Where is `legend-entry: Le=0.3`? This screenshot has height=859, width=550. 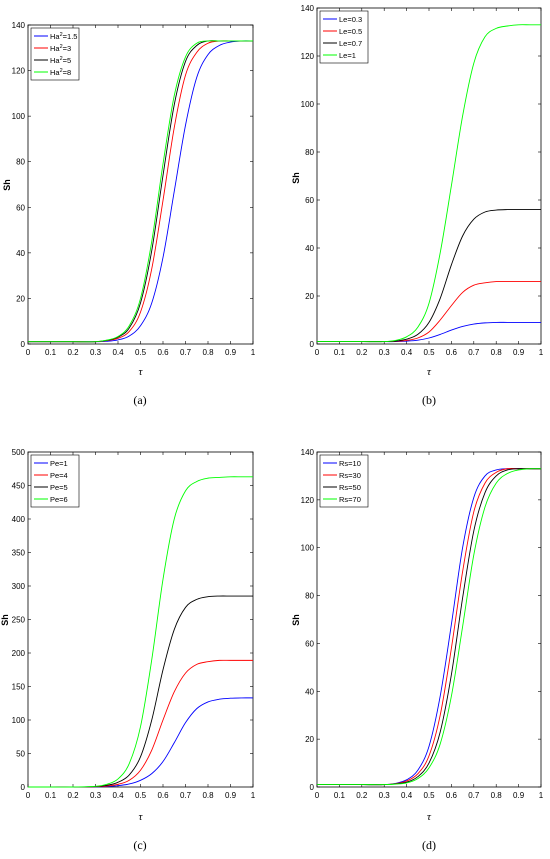
legend-entry: Le=0.3 is located at coordinates (350, 19).